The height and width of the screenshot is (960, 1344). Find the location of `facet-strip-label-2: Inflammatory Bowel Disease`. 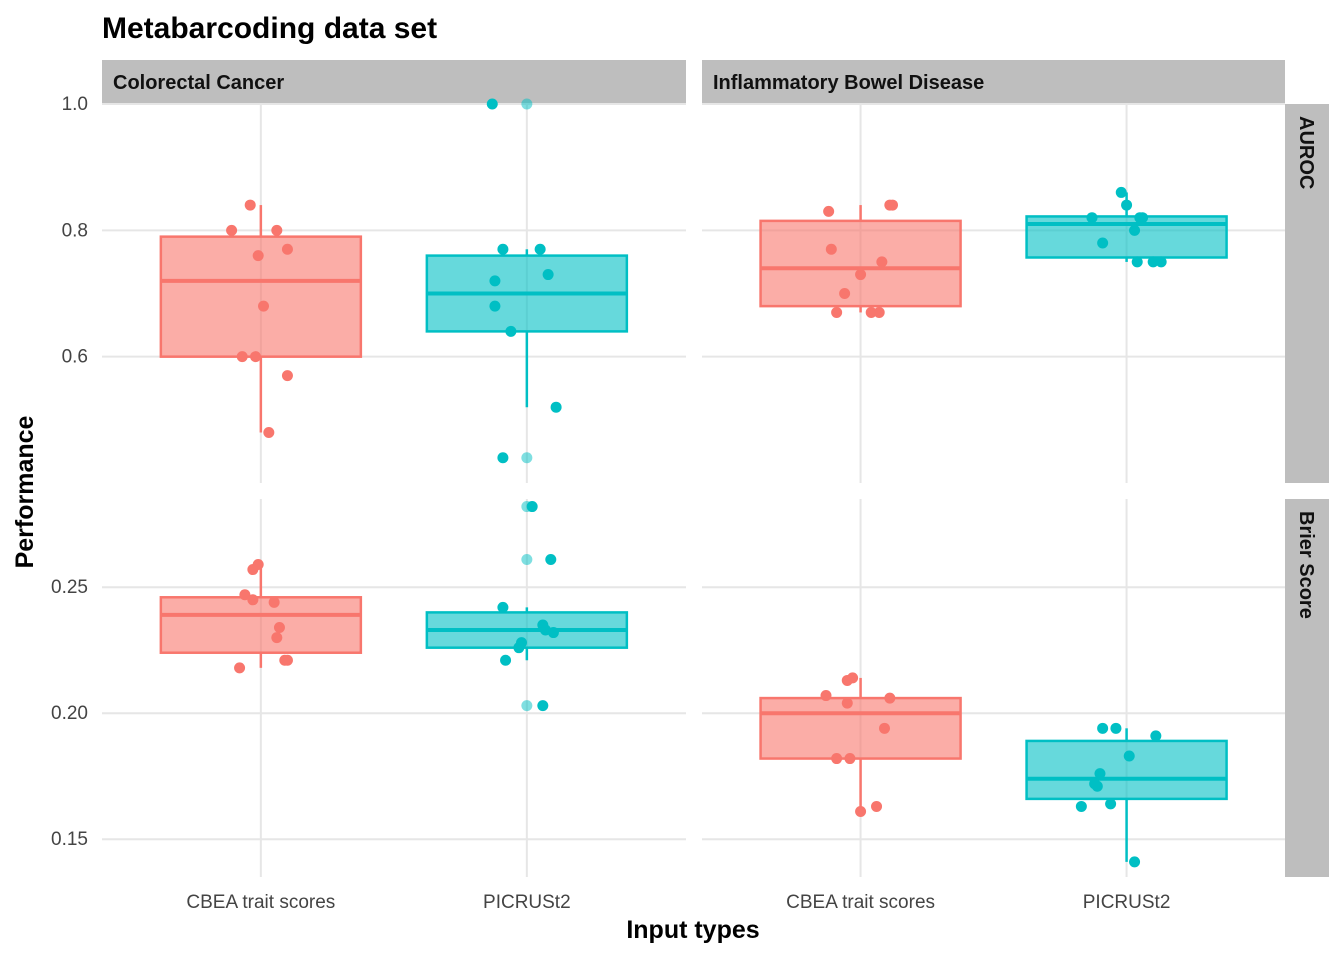

facet-strip-label-2: Inflammatory Bowel Disease is located at coordinates (848, 83).